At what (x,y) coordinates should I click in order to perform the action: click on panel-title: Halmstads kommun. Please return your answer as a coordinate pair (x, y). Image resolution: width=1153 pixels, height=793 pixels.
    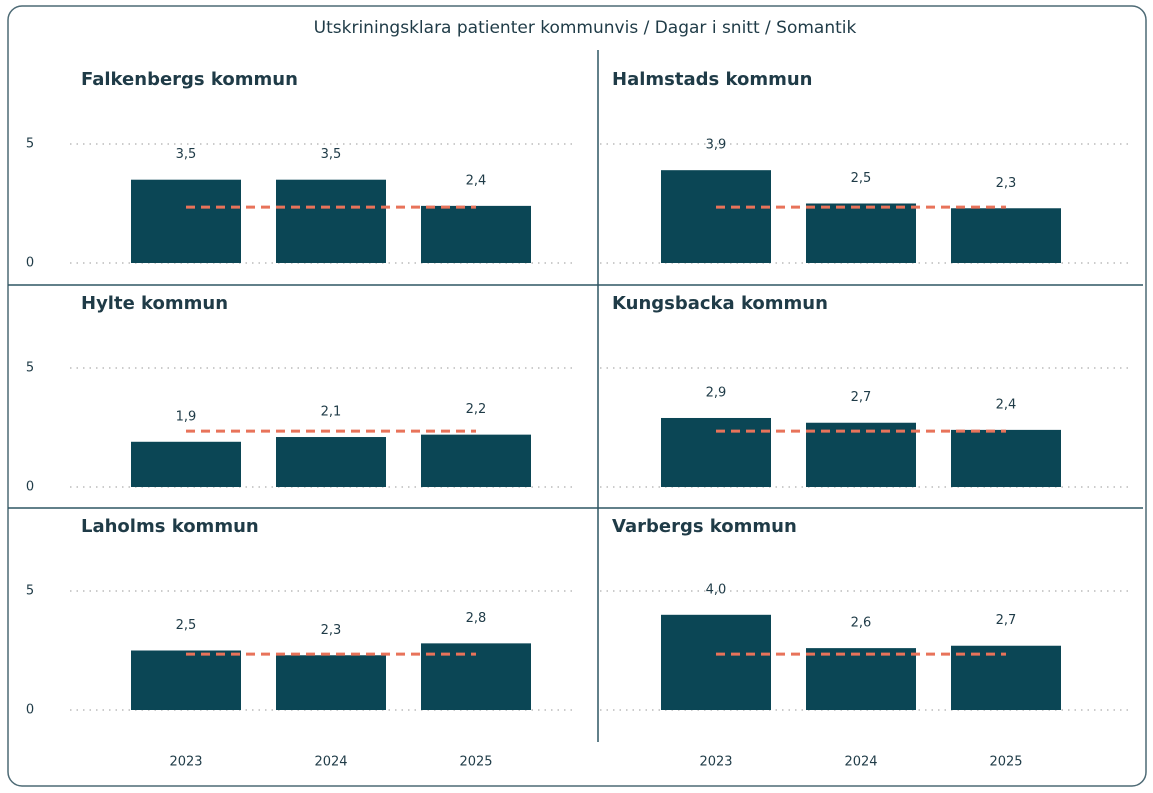
    Looking at the image, I should click on (712, 79).